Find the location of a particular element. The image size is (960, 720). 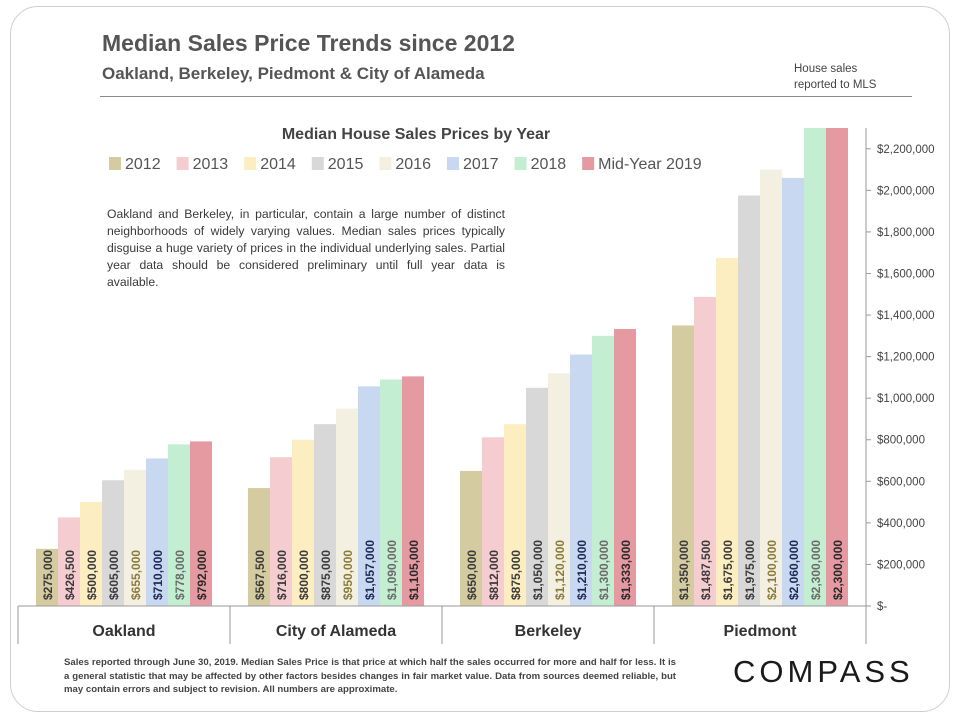

data-label-1-7: $1,105,000 is located at coordinates (414, 570).